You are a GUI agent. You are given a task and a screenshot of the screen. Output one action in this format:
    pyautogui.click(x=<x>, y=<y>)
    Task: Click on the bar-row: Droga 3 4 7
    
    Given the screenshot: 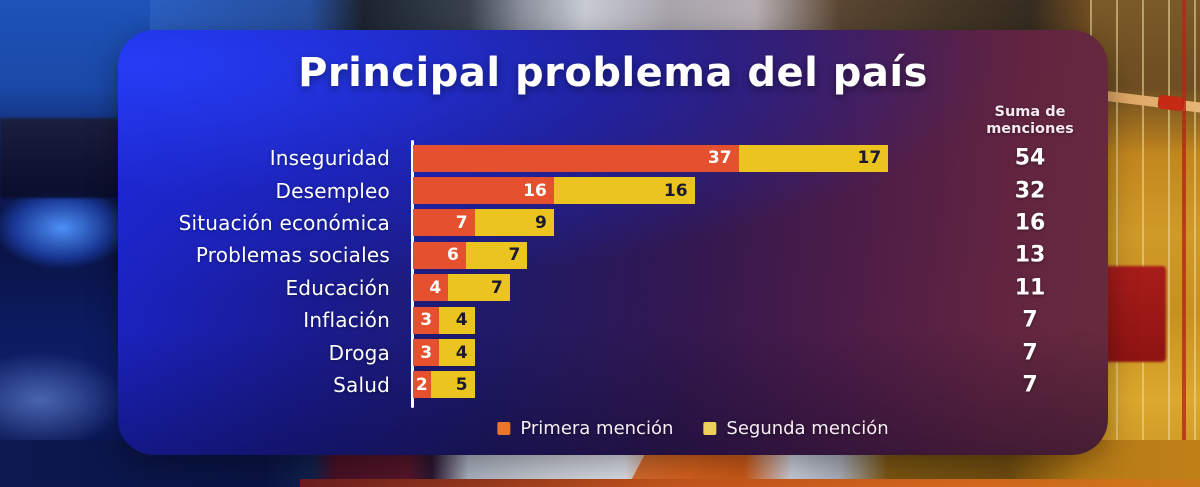 What is the action you would take?
    pyautogui.click(x=613, y=352)
    